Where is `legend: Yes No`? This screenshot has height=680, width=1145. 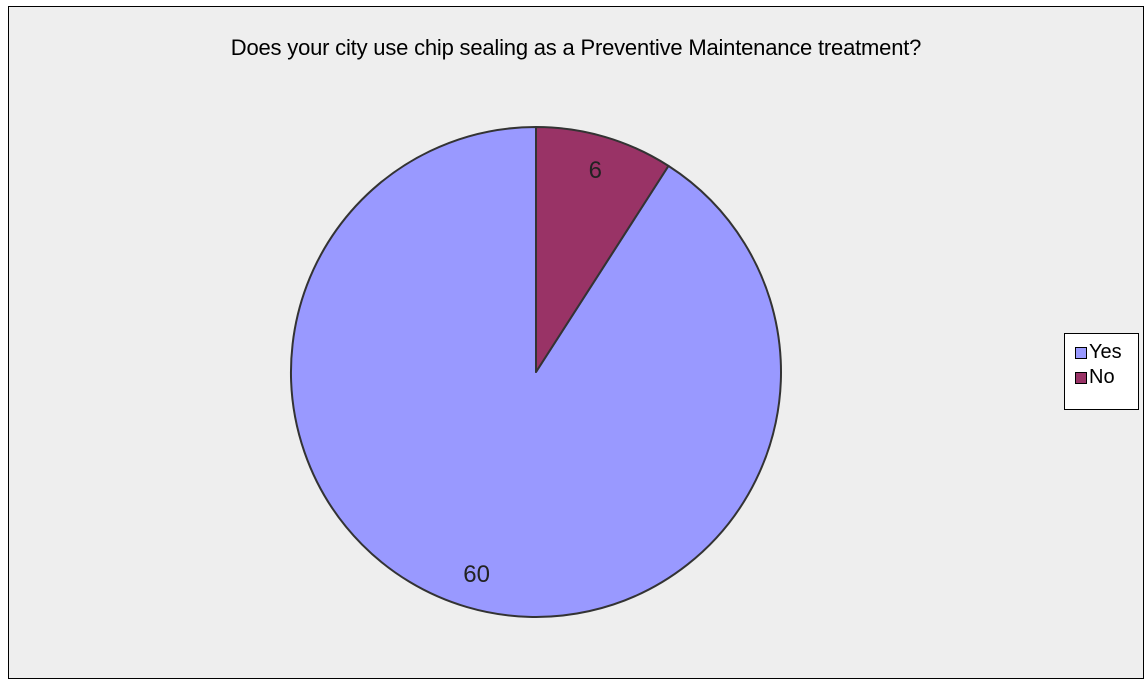 legend: Yes No is located at coordinates (1101, 371).